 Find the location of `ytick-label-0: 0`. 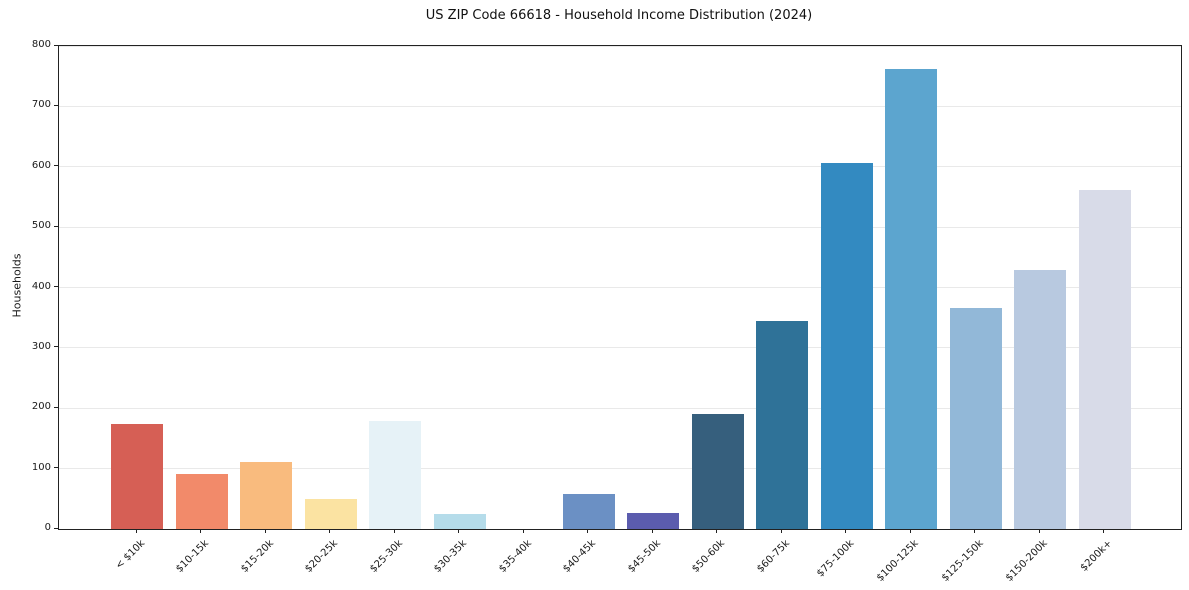

ytick-label-0: 0 is located at coordinates (47, 527).